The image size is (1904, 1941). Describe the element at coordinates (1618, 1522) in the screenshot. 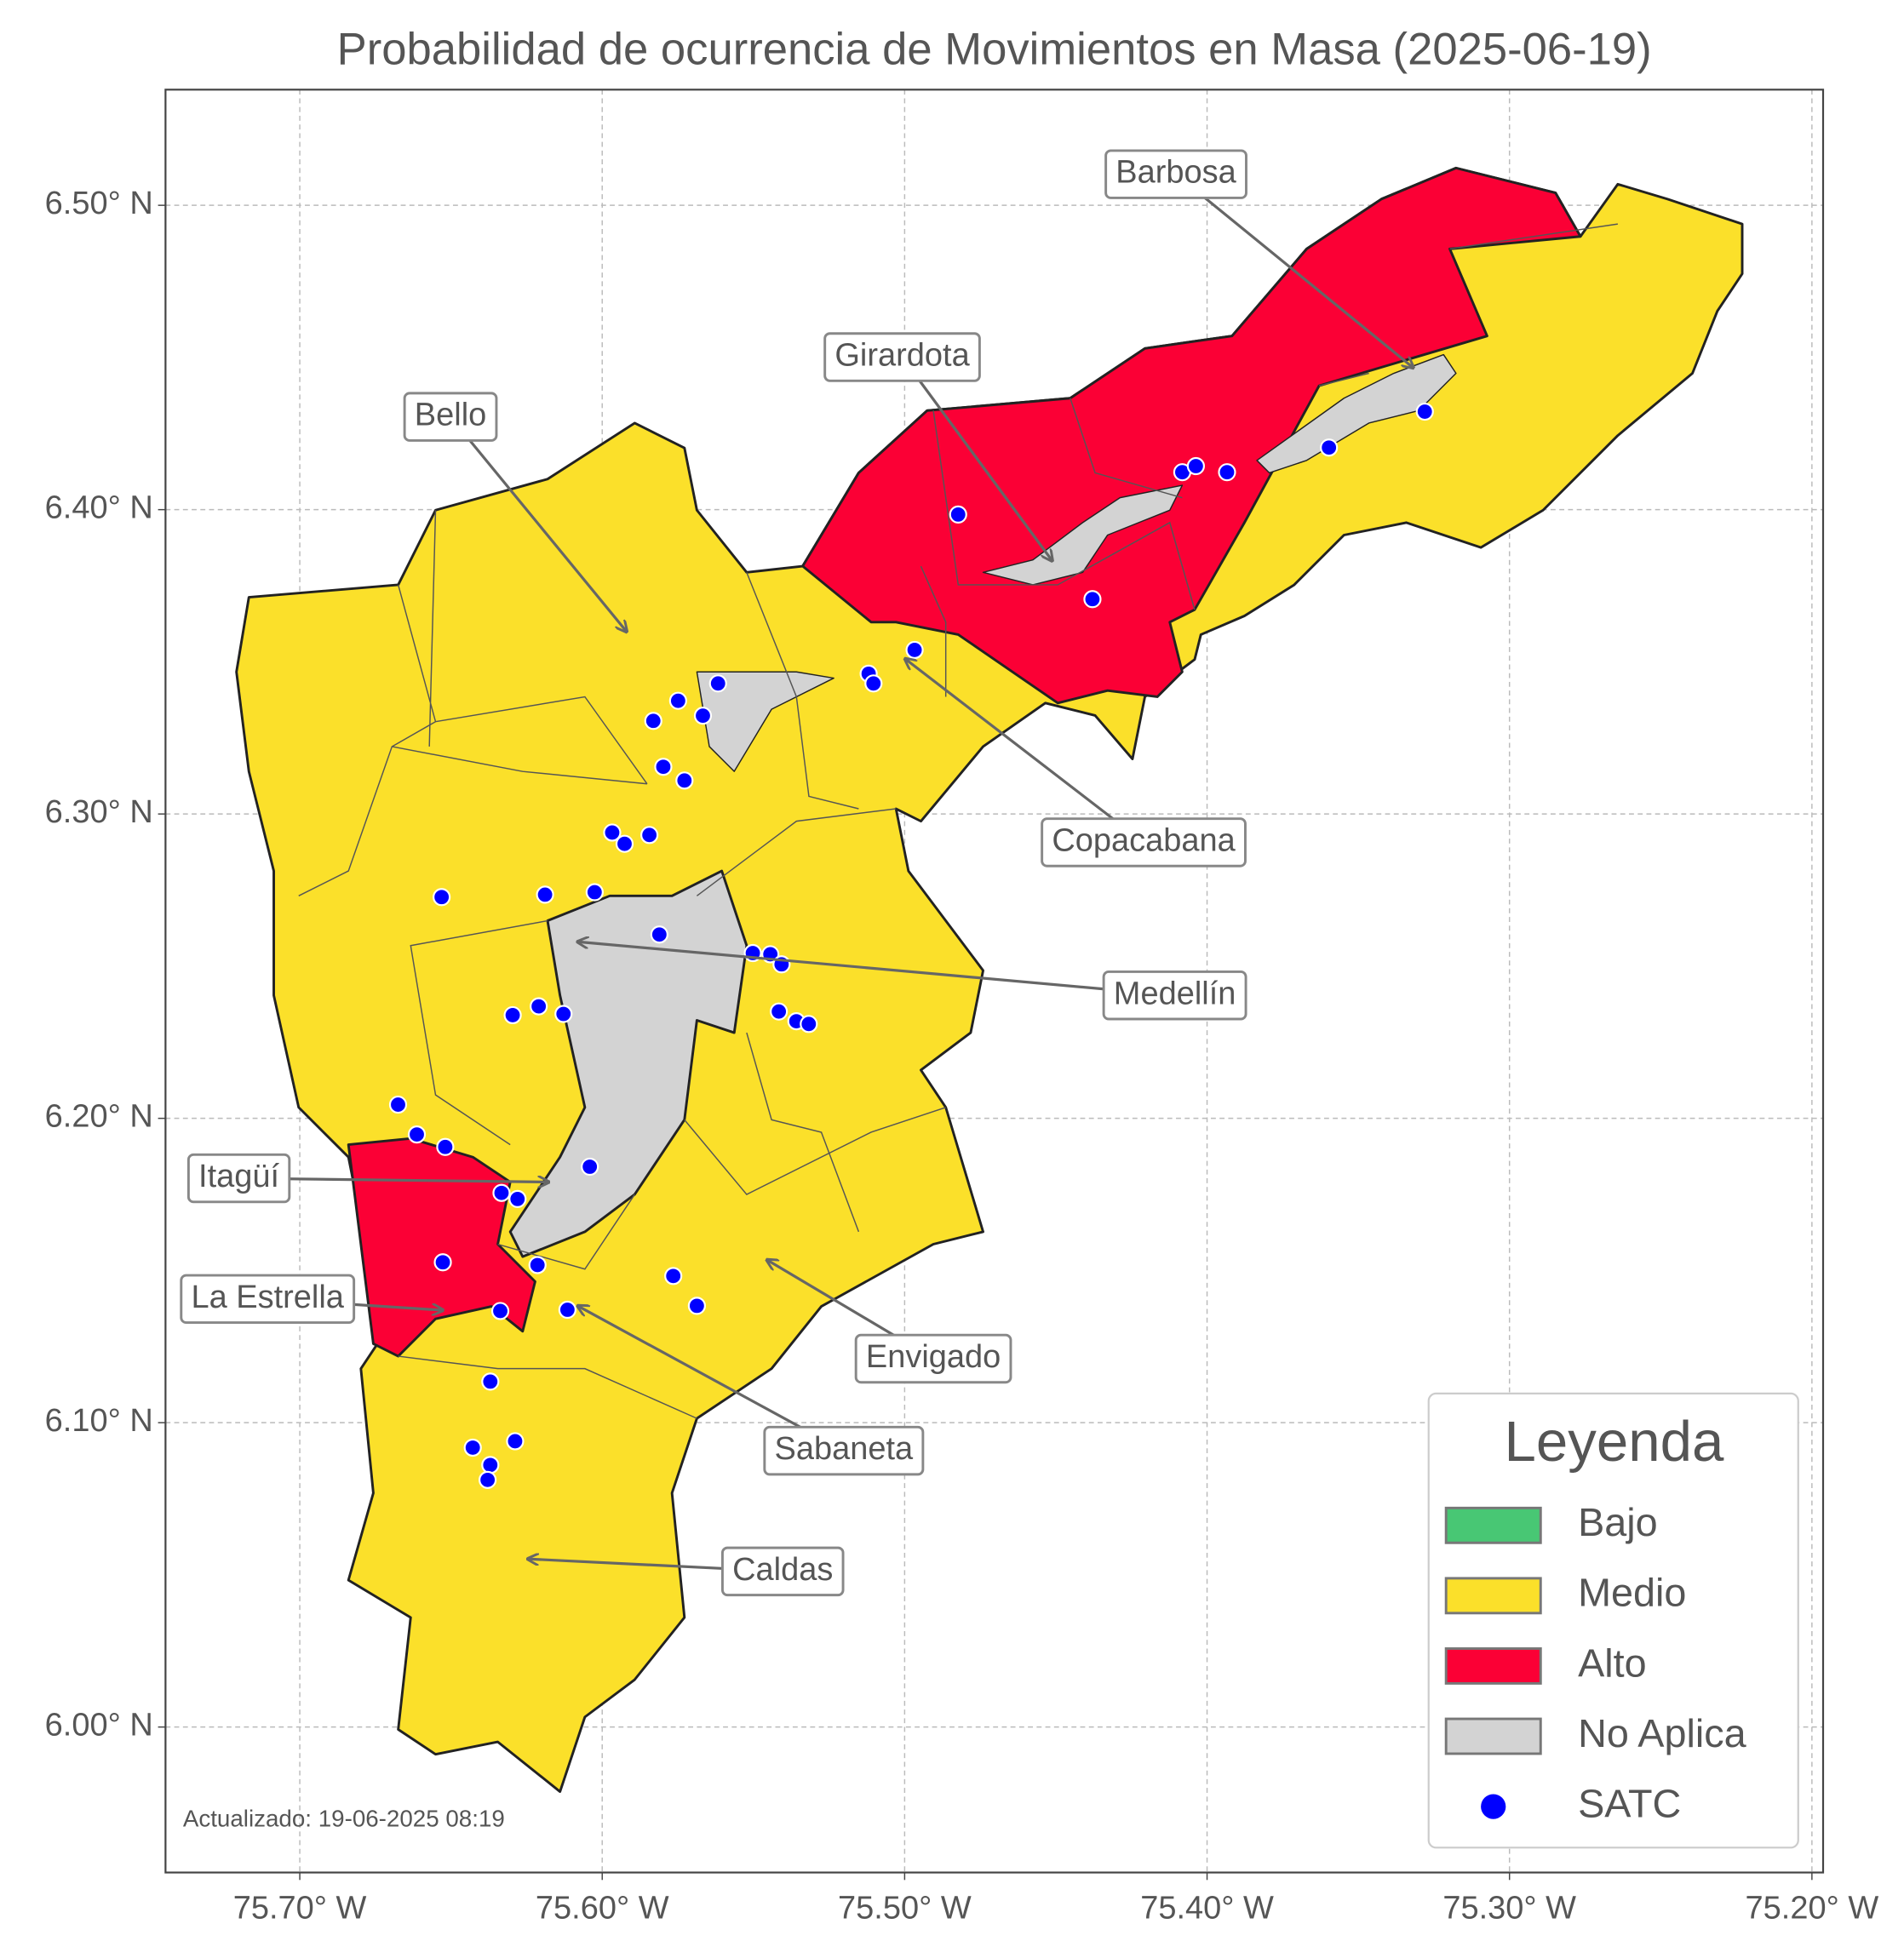

I see `legend-label: Bajo` at that location.